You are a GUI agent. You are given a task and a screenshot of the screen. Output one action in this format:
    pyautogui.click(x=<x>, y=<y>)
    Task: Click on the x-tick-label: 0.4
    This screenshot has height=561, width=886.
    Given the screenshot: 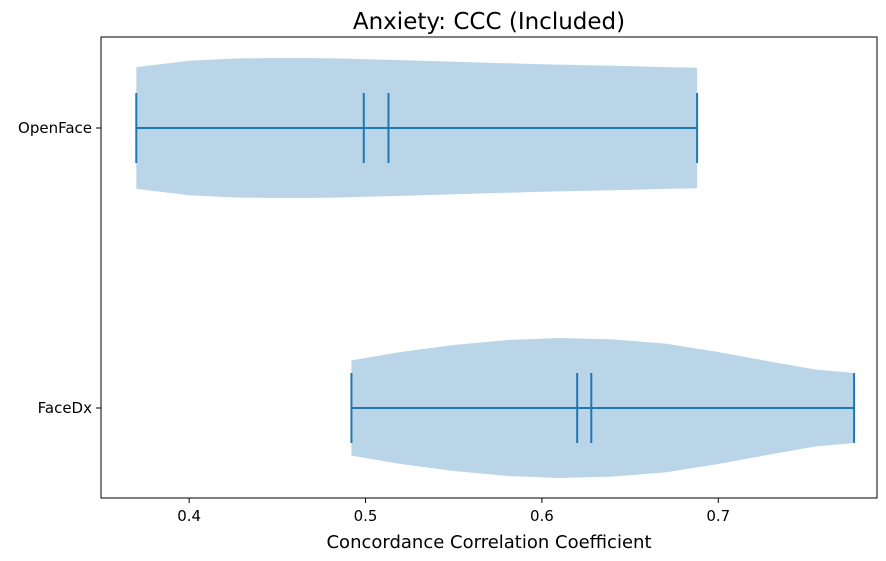 What is the action you would take?
    pyautogui.click(x=189, y=516)
    